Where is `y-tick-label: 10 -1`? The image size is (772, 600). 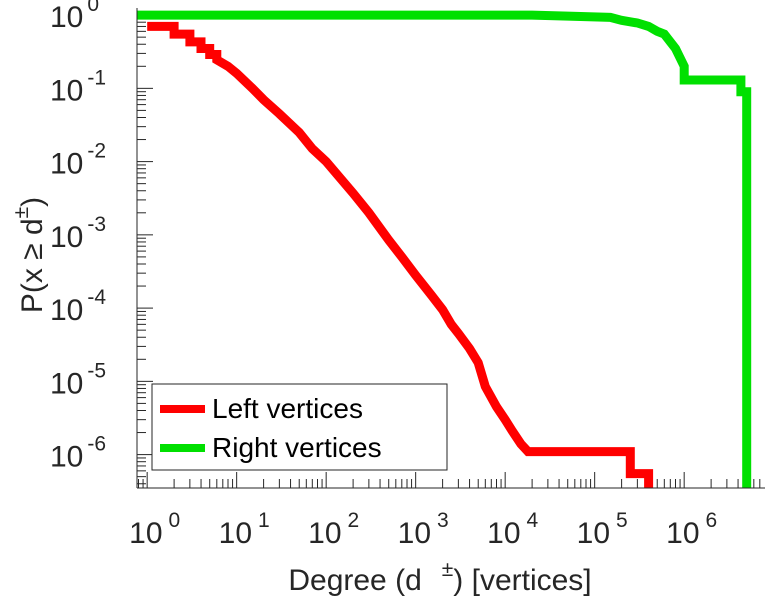 y-tick-label: 10 -1 is located at coordinates (78, 86).